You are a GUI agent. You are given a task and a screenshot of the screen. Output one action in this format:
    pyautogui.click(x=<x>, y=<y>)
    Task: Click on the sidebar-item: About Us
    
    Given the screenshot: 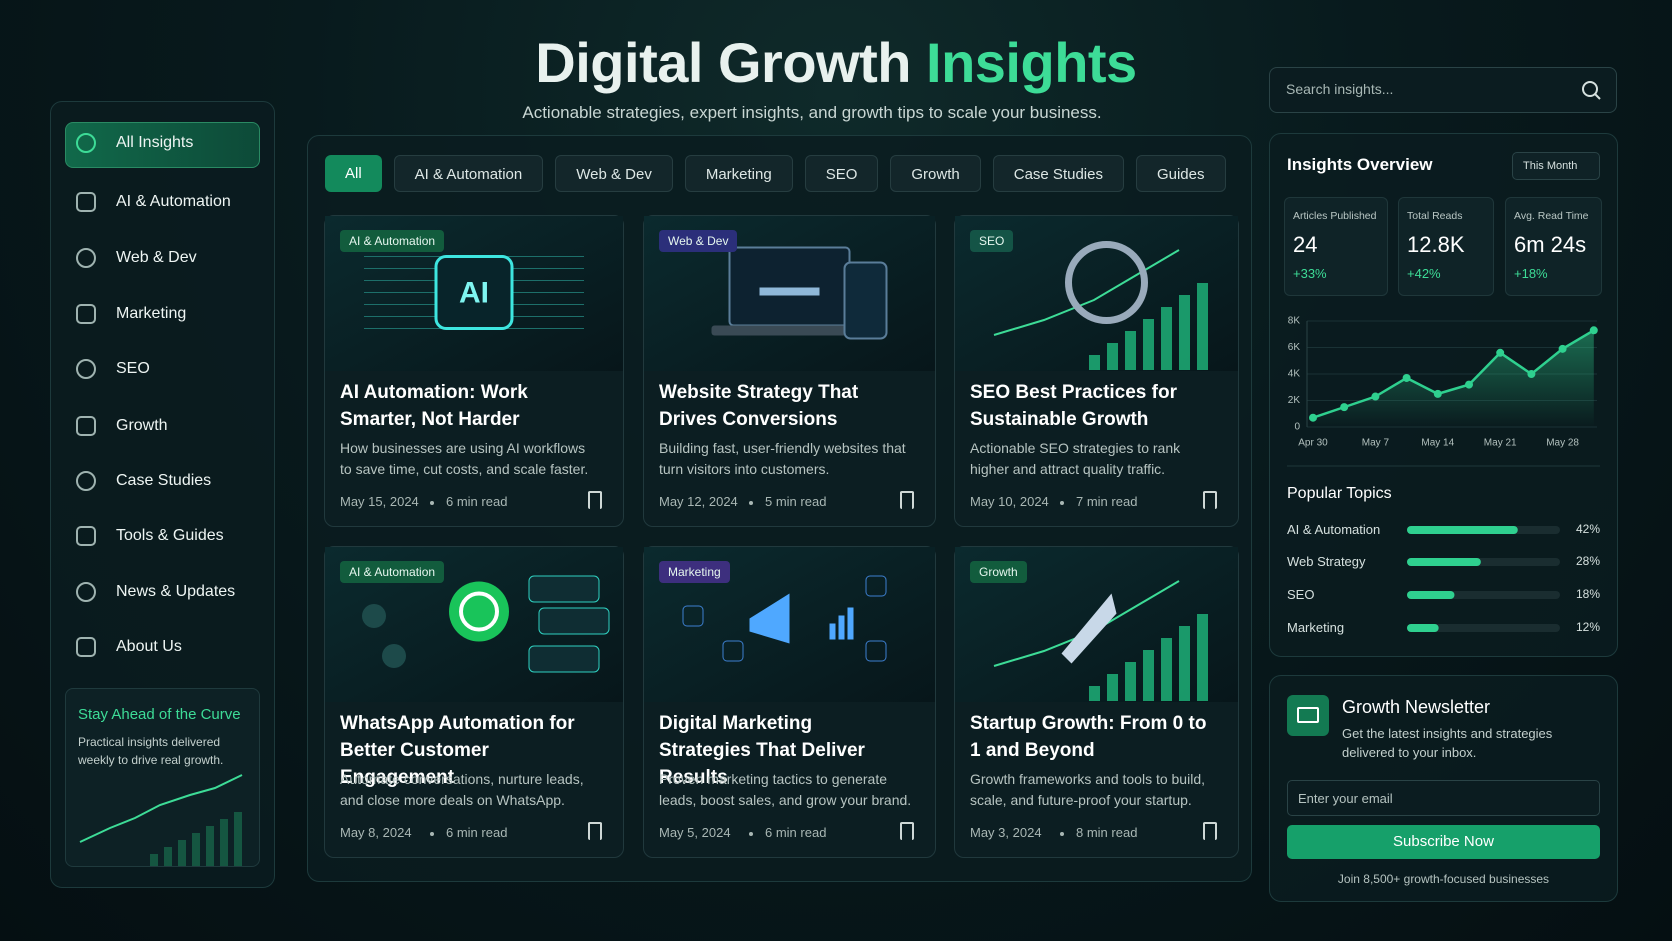 What is the action you would take?
    pyautogui.click(x=149, y=646)
    